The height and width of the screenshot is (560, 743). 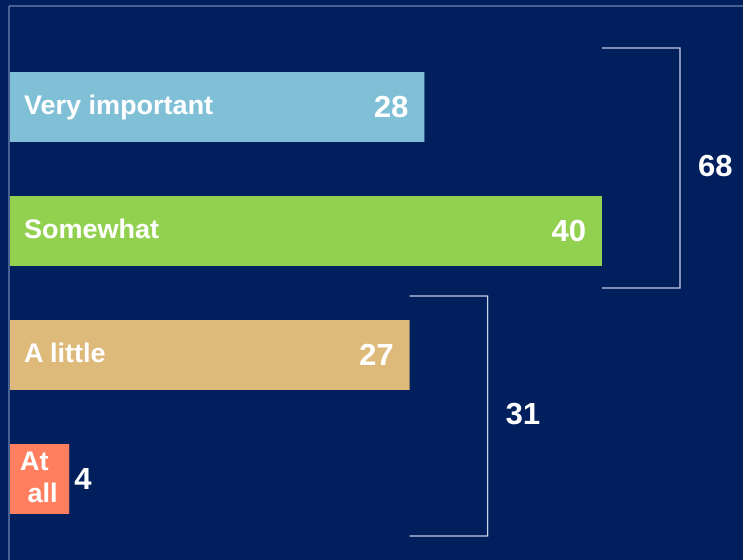 What do you see at coordinates (83, 478) in the screenshot?
I see `value-label: 4` at bounding box center [83, 478].